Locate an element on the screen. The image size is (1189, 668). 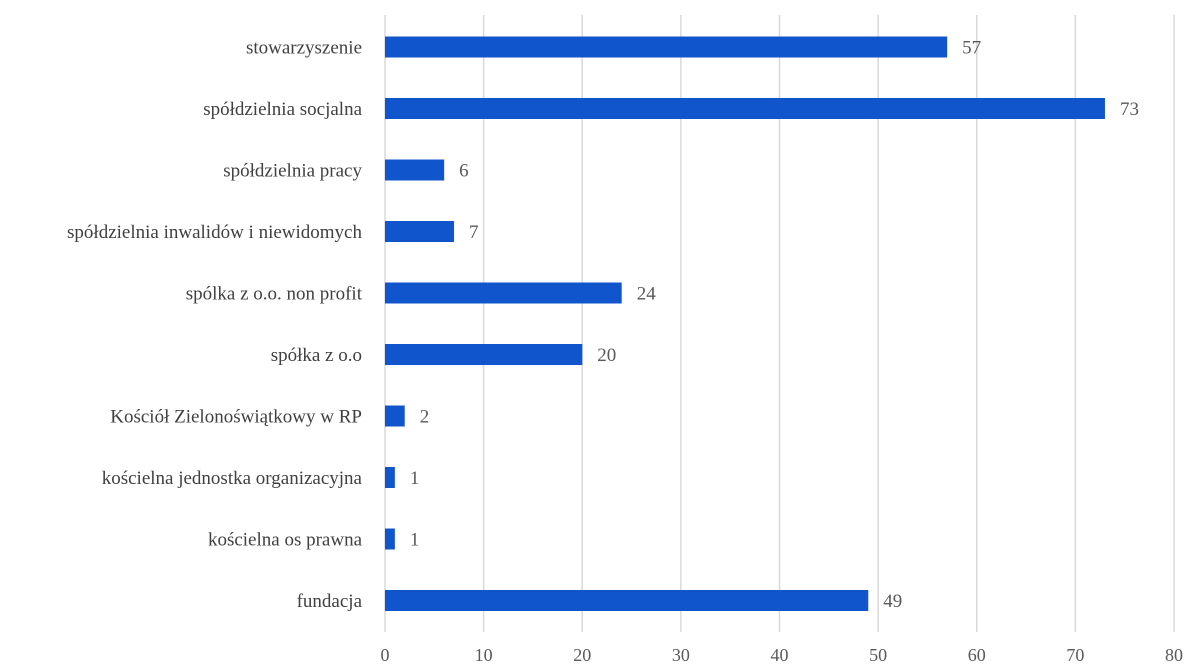
category-label: spółdzielnia socjalna is located at coordinates (282, 109).